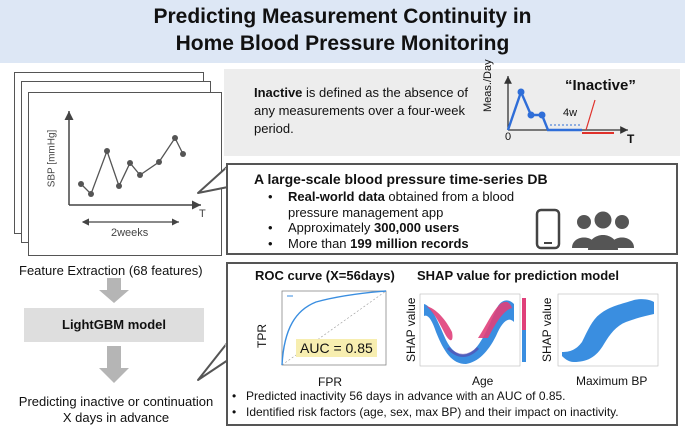 The height and width of the screenshot is (429, 685). I want to click on shap-age-y-label: SHAP value, so click(411, 329).